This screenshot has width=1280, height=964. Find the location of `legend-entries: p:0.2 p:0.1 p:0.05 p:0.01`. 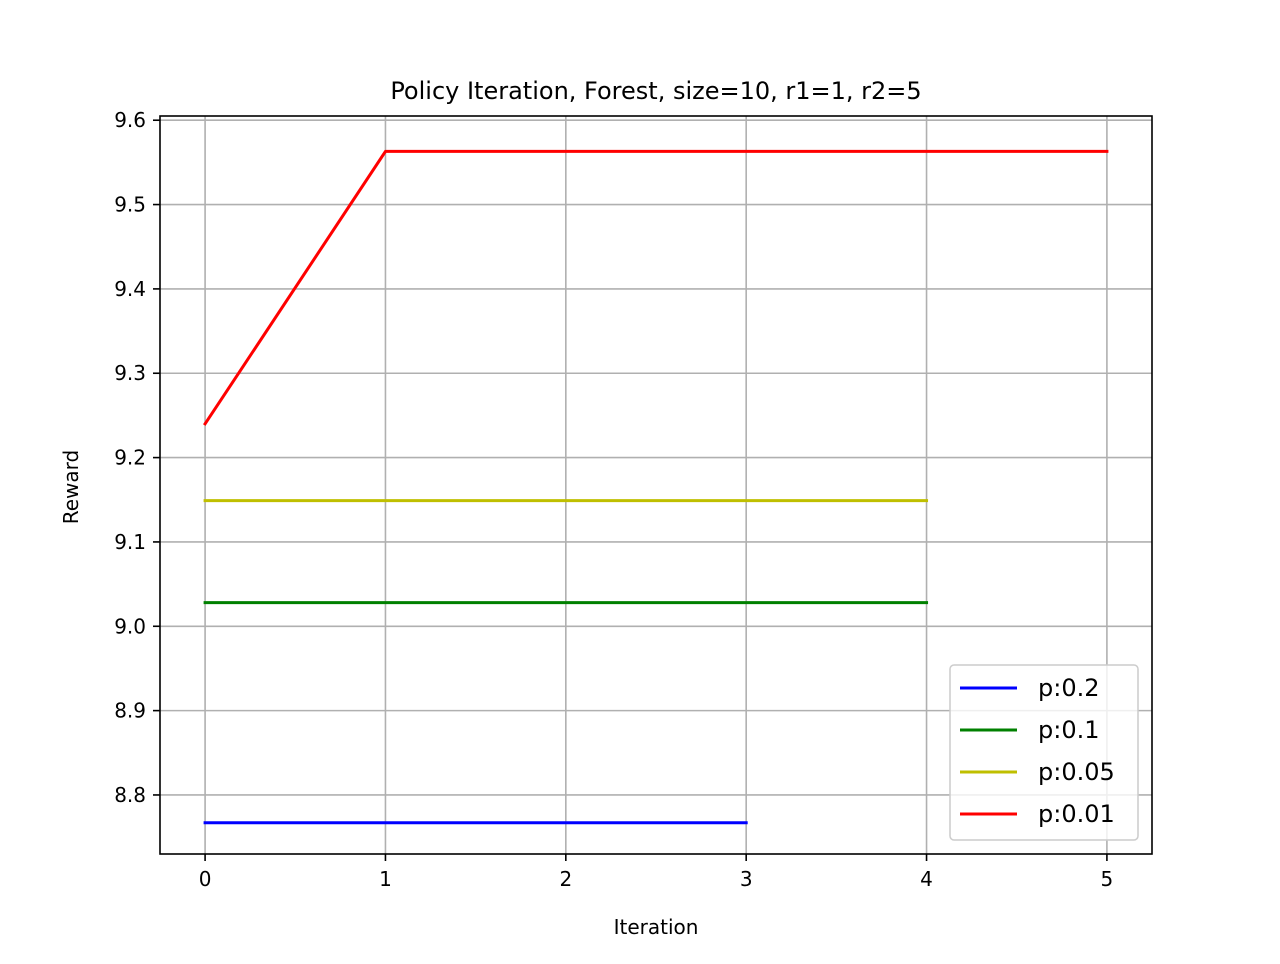

legend-entries: p:0.2 p:0.1 p:0.05 p:0.01 is located at coordinates (1037, 751).